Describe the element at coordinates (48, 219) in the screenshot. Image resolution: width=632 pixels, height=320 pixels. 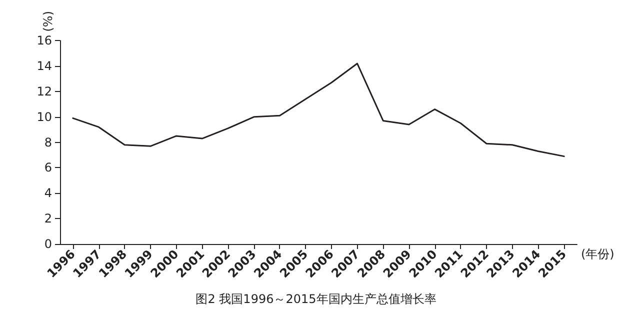
I see `y-tick-label: 2` at that location.